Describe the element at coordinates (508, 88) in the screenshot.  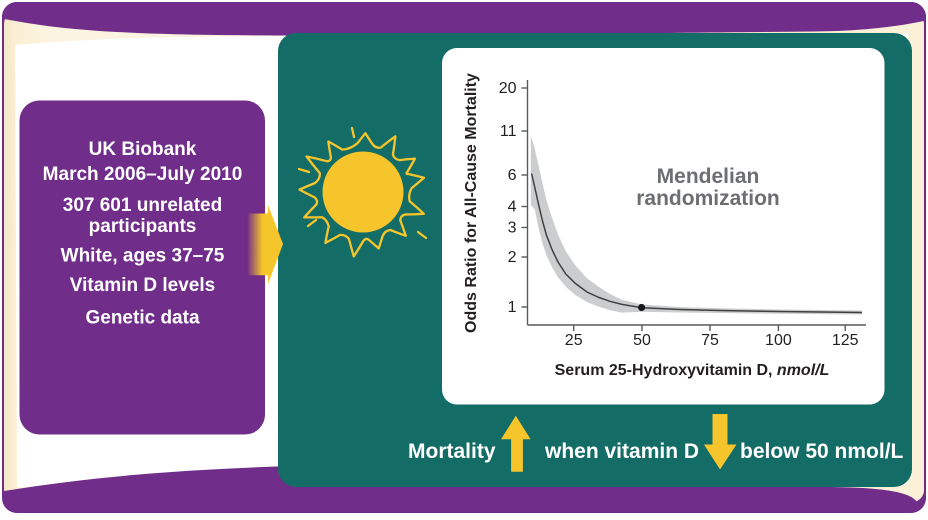
I see `svg-text: 20` at that location.